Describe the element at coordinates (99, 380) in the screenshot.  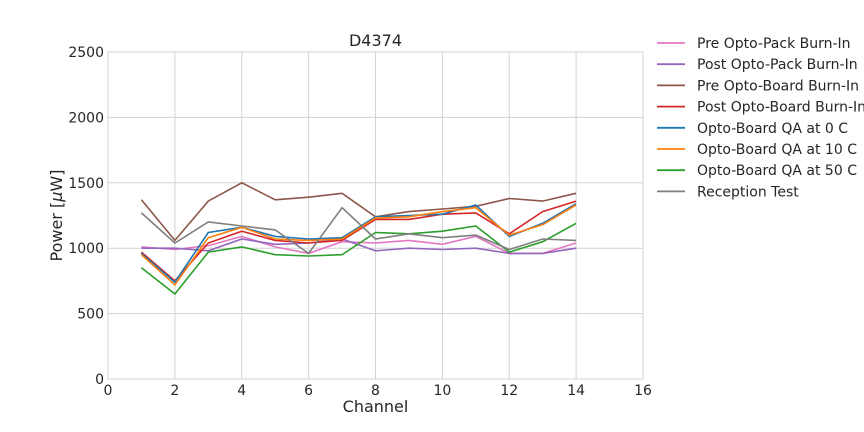
I see `y-tick-label: 0` at that location.